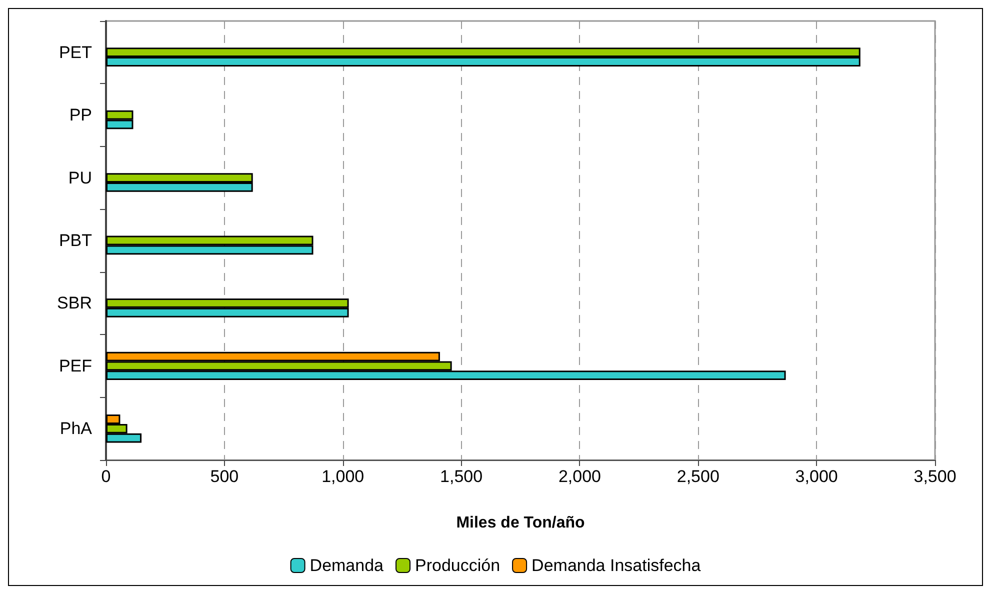  What do you see at coordinates (816, 476) in the screenshot?
I see `x-tick-label: 3,000` at bounding box center [816, 476].